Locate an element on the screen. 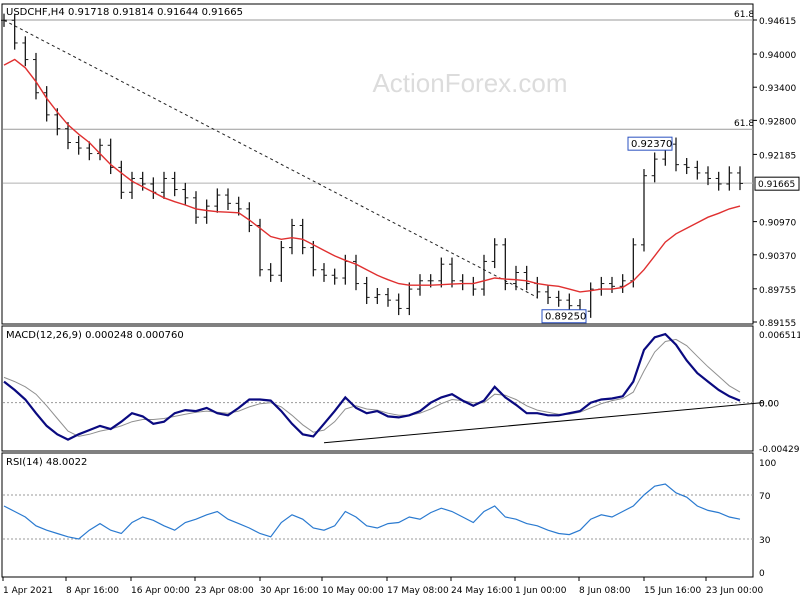 The height and width of the screenshot is (600, 800). x-tick-label: 8 Jun 08:00 is located at coordinates (605, 591).